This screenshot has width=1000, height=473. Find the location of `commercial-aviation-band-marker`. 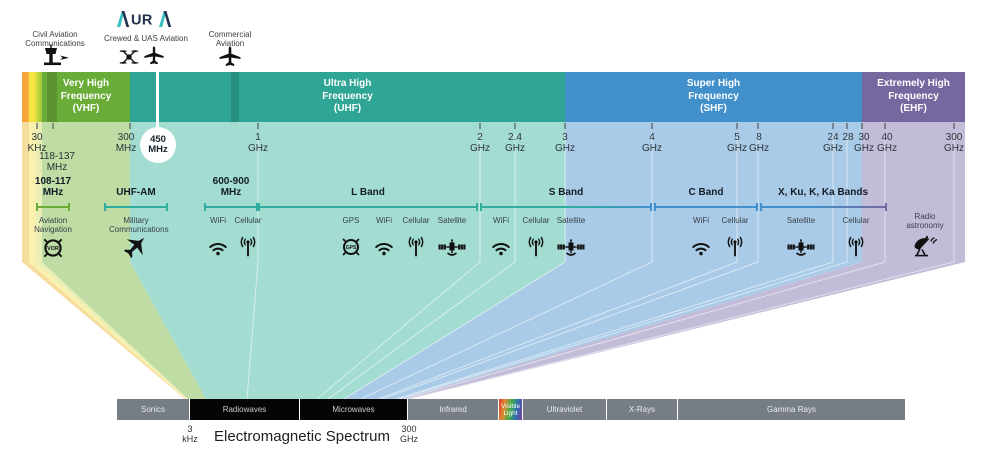

commercial-aviation-band-marker is located at coordinates (235, 97).